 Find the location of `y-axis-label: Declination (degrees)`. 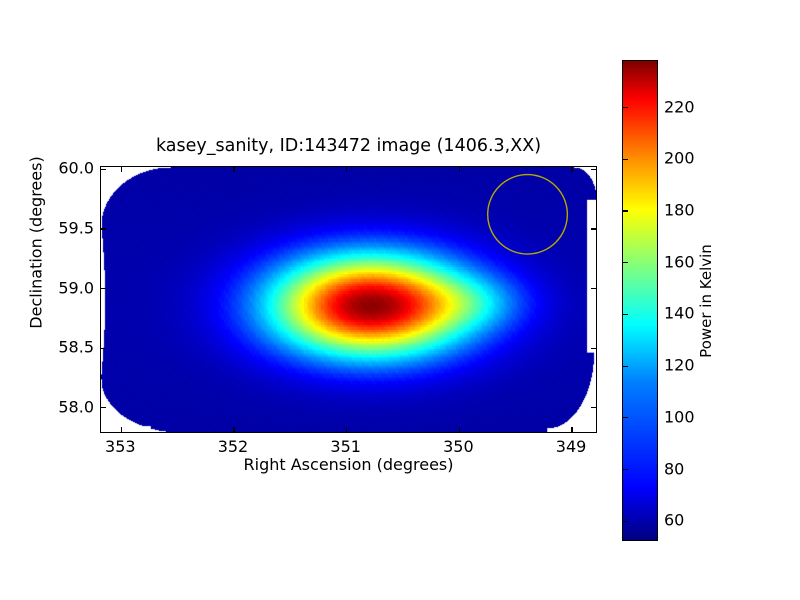

y-axis-label: Declination (degrees) is located at coordinates (36, 242).